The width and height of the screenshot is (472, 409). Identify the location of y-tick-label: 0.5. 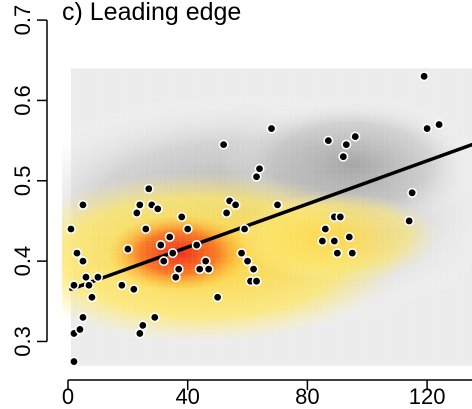
(22, 180).